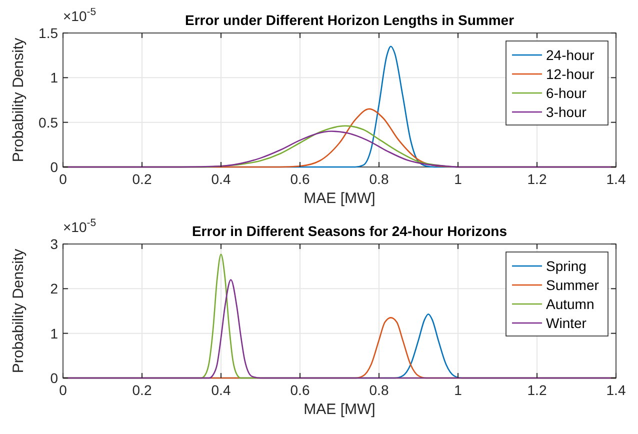 Image resolution: width=638 pixels, height=434 pixels. I want to click on chart-title: Error in Different Seasons for 24-hour Horizons, so click(350, 231).